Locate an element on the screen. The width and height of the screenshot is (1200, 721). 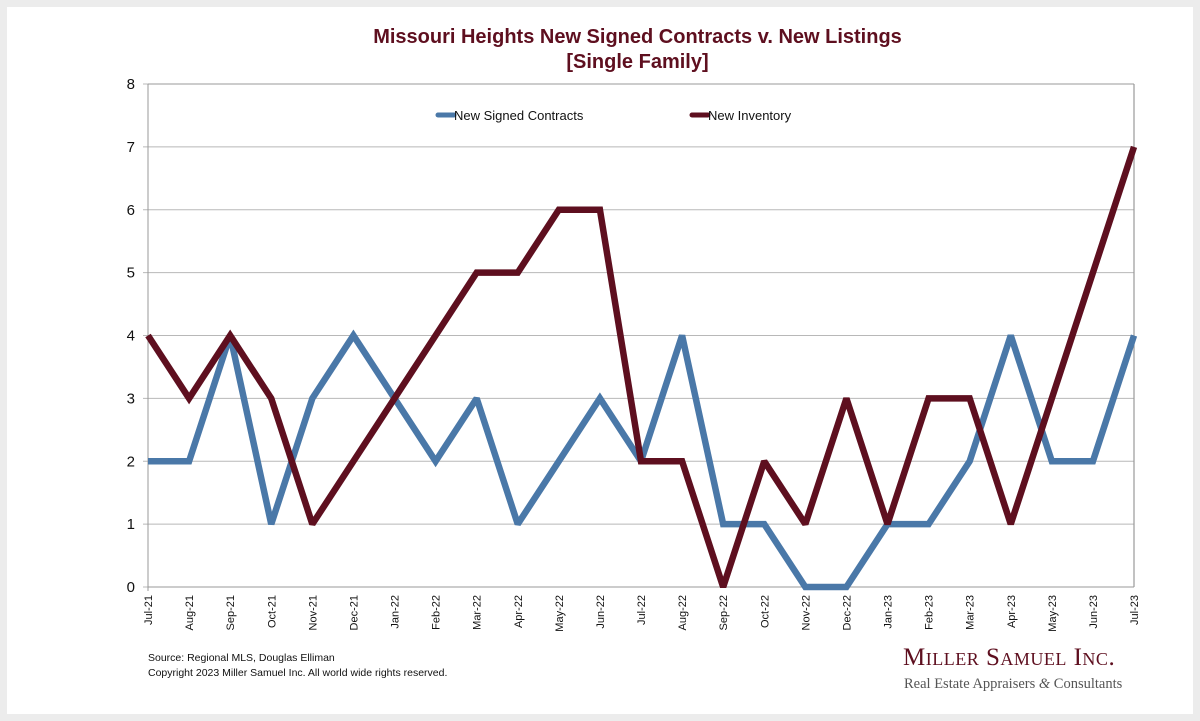
y-tick-labels: 0 1 2 3 4 5 6 7 8 is located at coordinates (131, 336).